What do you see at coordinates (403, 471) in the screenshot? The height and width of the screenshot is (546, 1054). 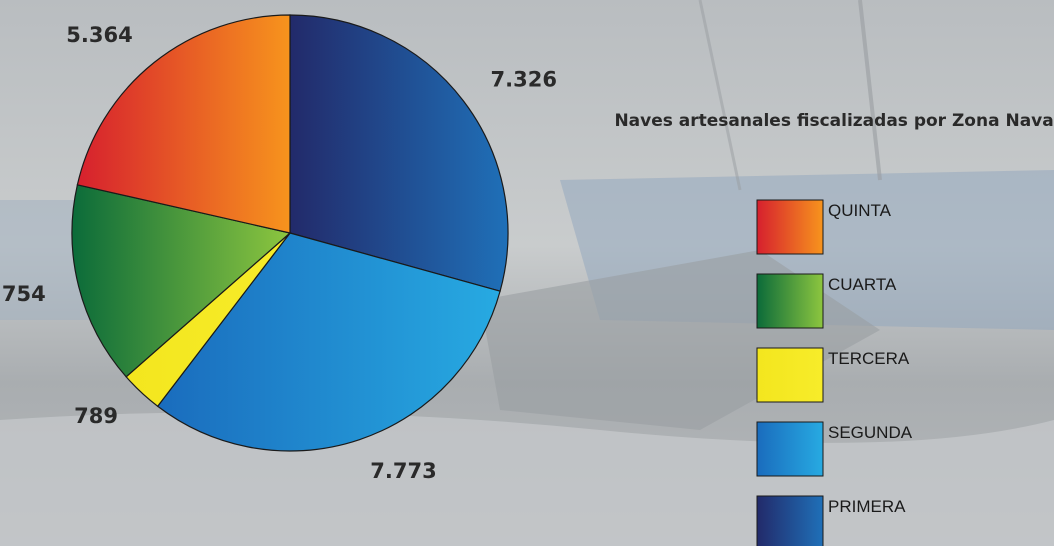 I see `value-label: 7.773` at bounding box center [403, 471].